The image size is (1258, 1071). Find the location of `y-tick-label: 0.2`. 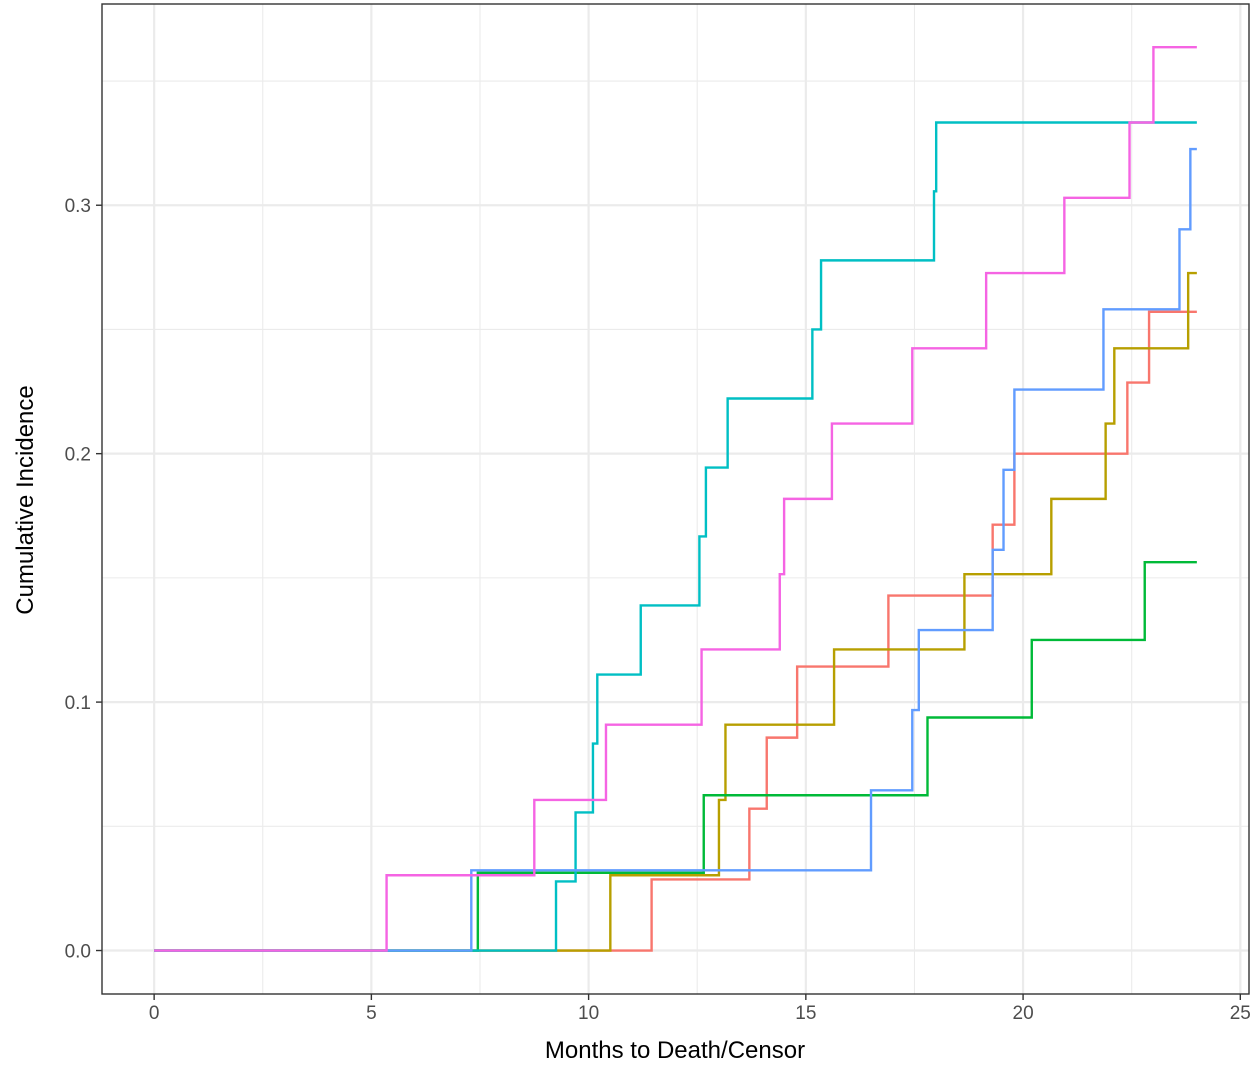

y-tick-label: 0.2 is located at coordinates (78, 455).